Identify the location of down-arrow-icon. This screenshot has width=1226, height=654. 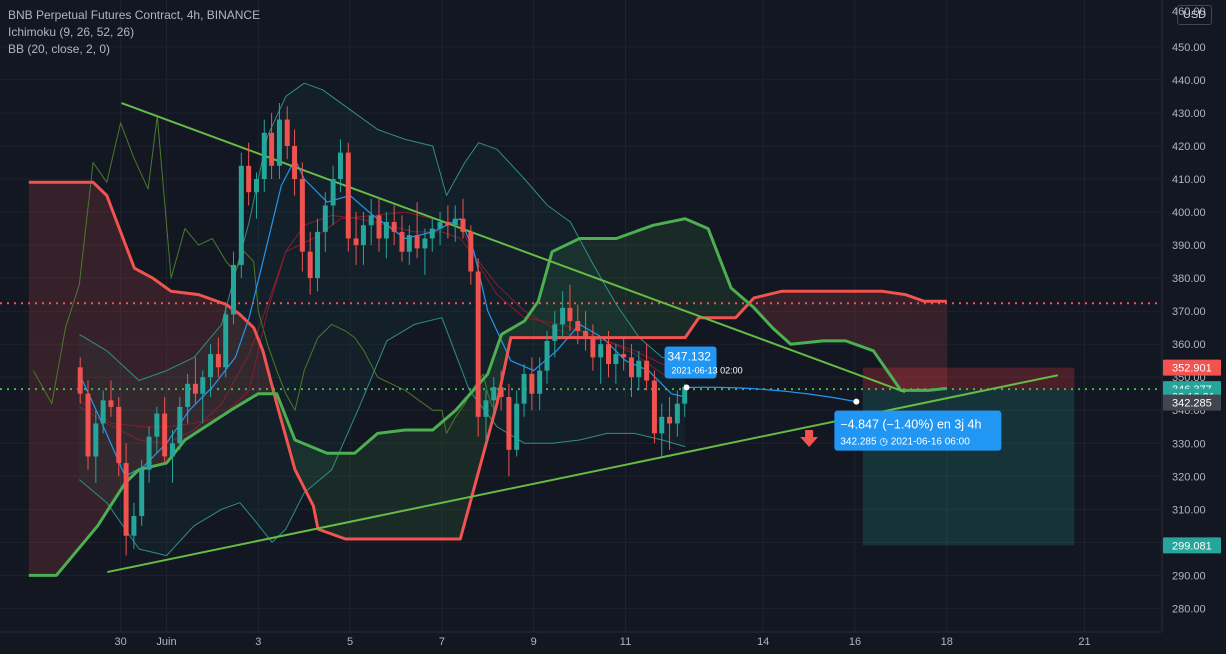
(809, 439).